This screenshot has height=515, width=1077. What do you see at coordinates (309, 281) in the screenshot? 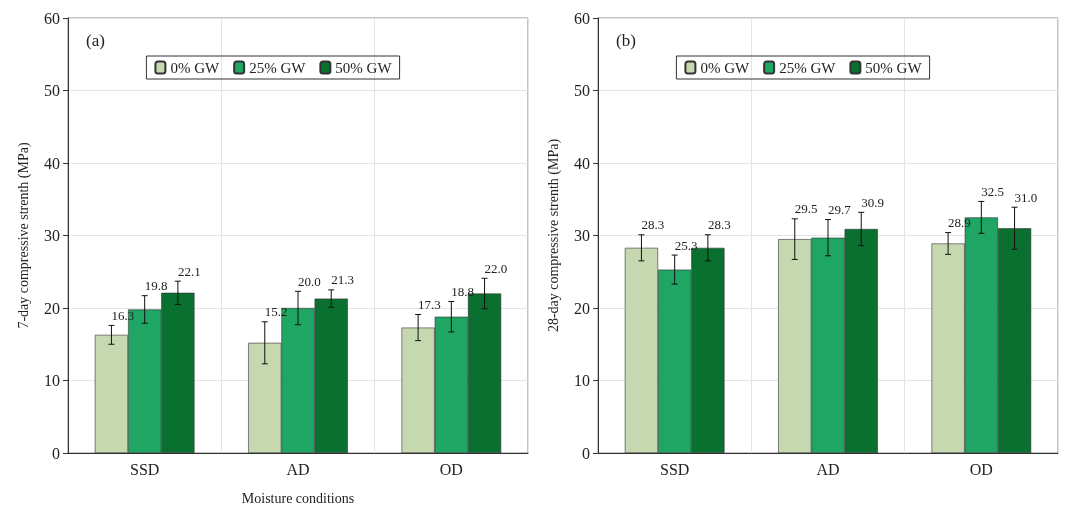
I see `data-label: 20.0` at bounding box center [309, 281].